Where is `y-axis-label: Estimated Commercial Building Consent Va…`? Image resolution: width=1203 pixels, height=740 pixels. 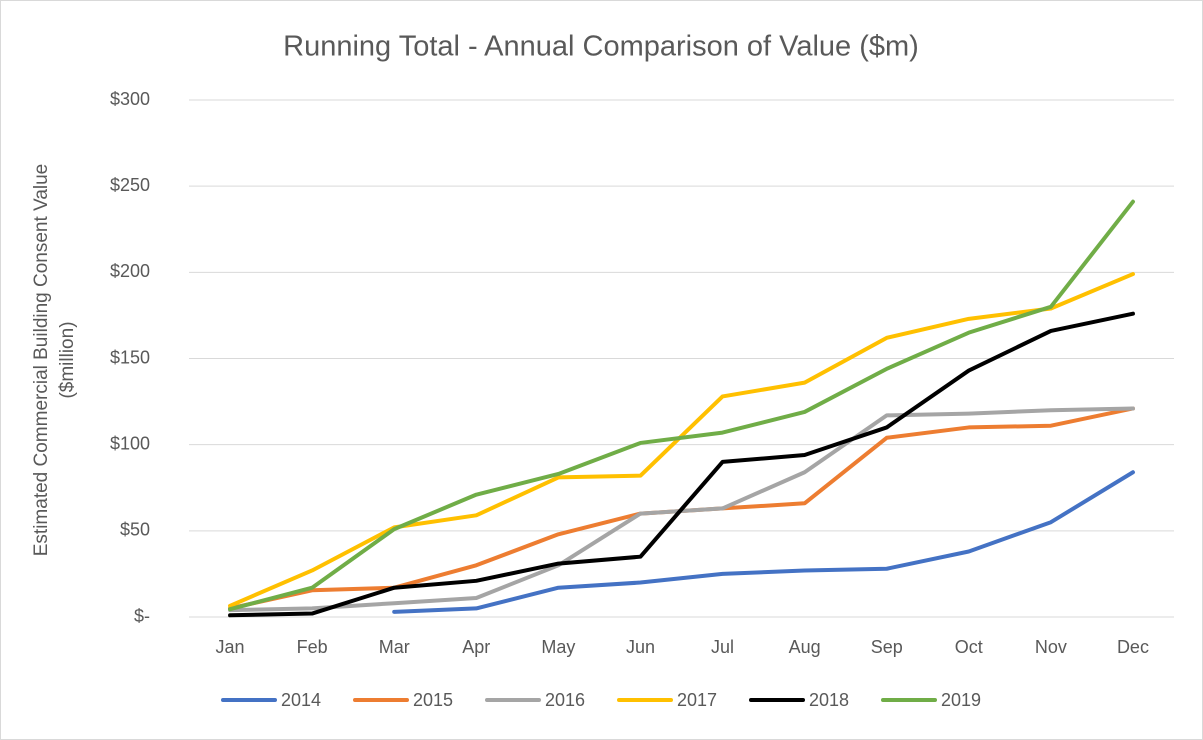 y-axis-label: Estimated Commercial Building Consent Va… is located at coordinates (54, 360).